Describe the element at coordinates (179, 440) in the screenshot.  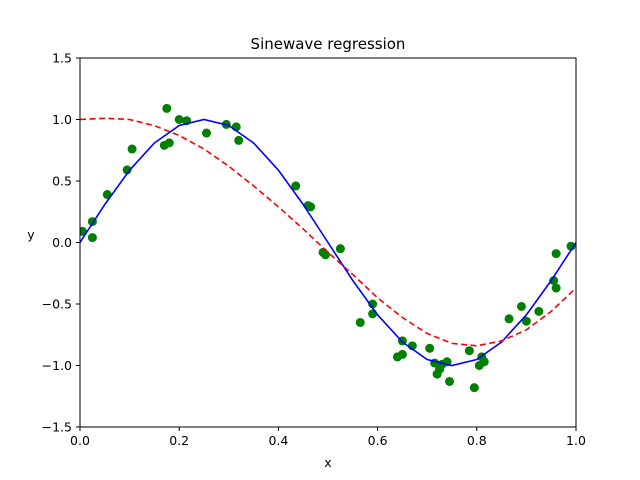
I see `x-tick-label: 0.2` at that location.